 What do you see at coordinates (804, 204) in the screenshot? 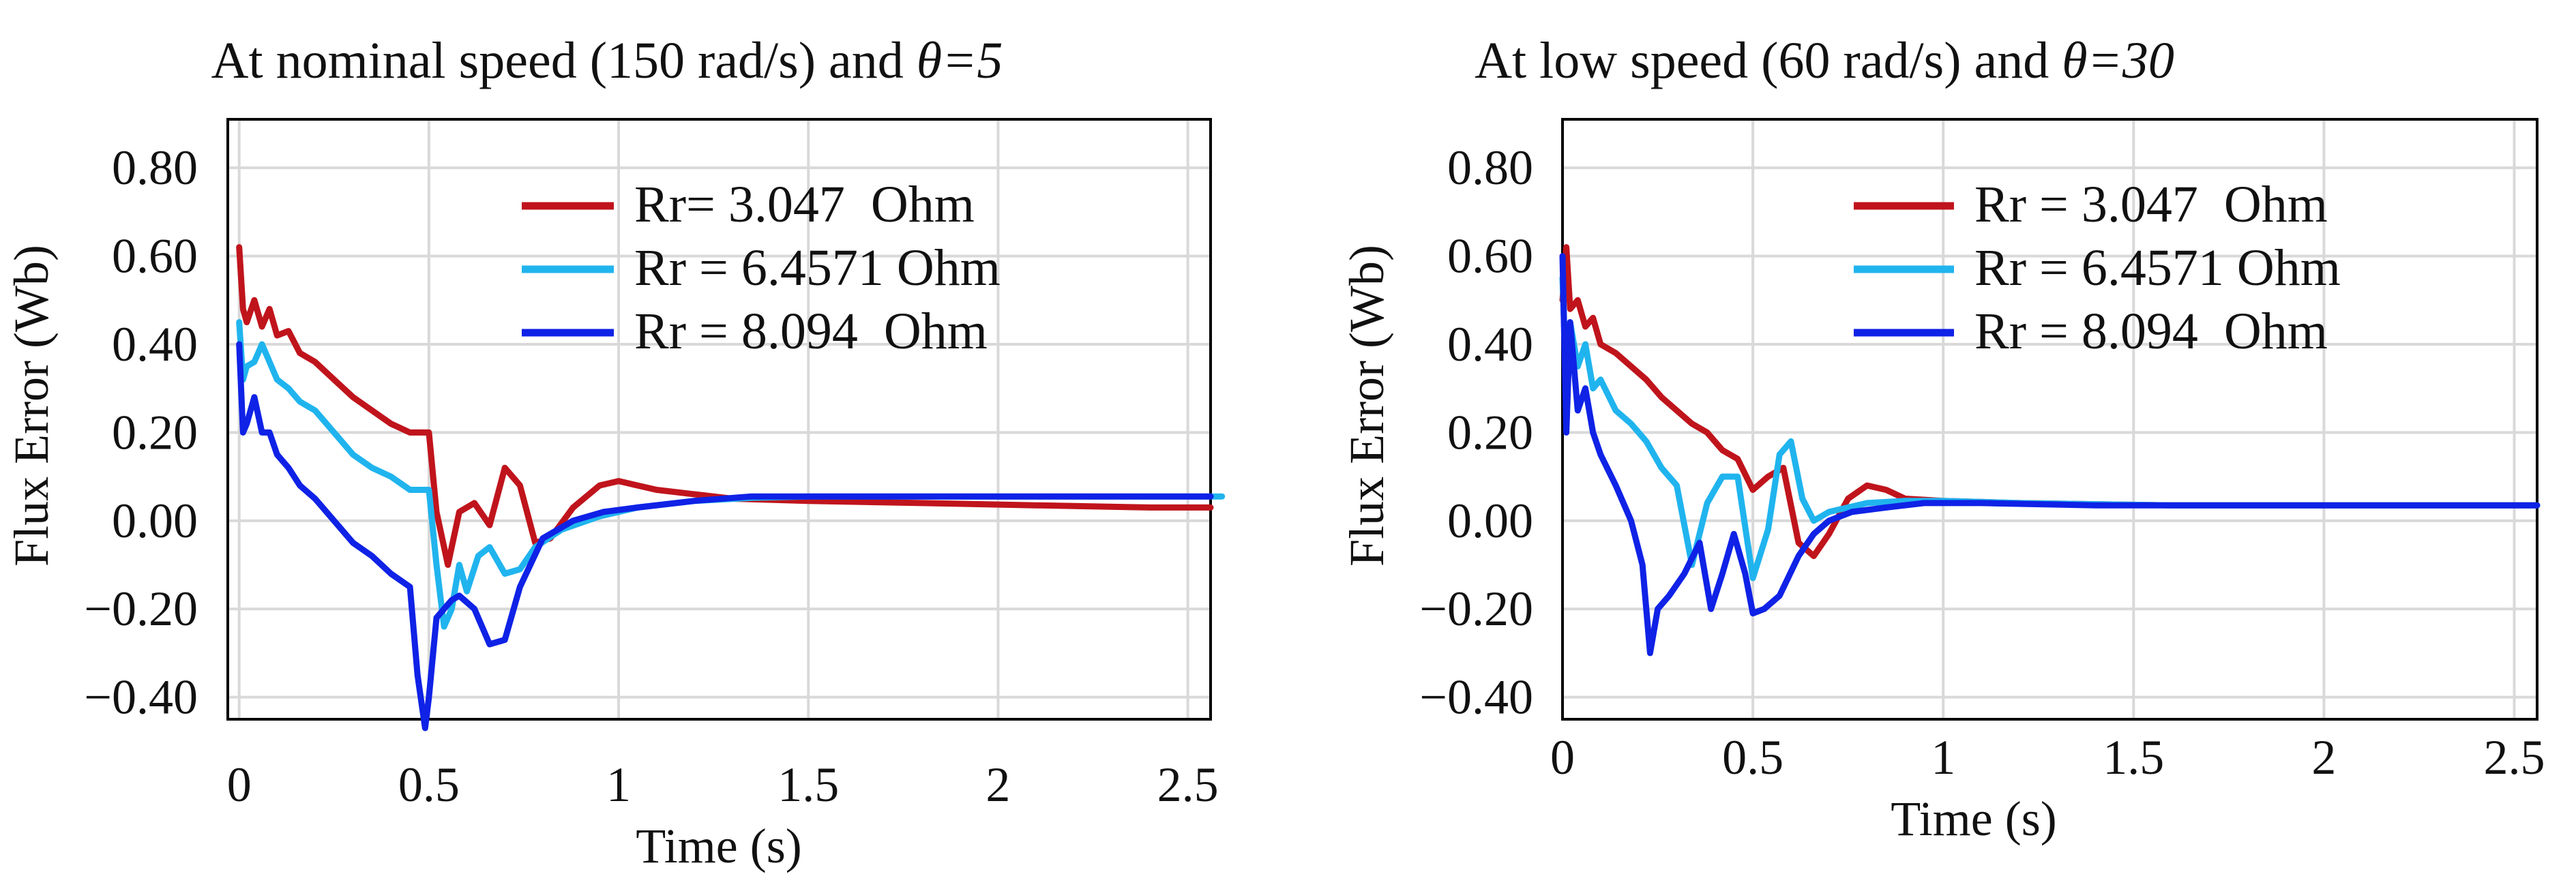
I see `legend-label: Rr= 3.047 Ohm` at bounding box center [804, 204].